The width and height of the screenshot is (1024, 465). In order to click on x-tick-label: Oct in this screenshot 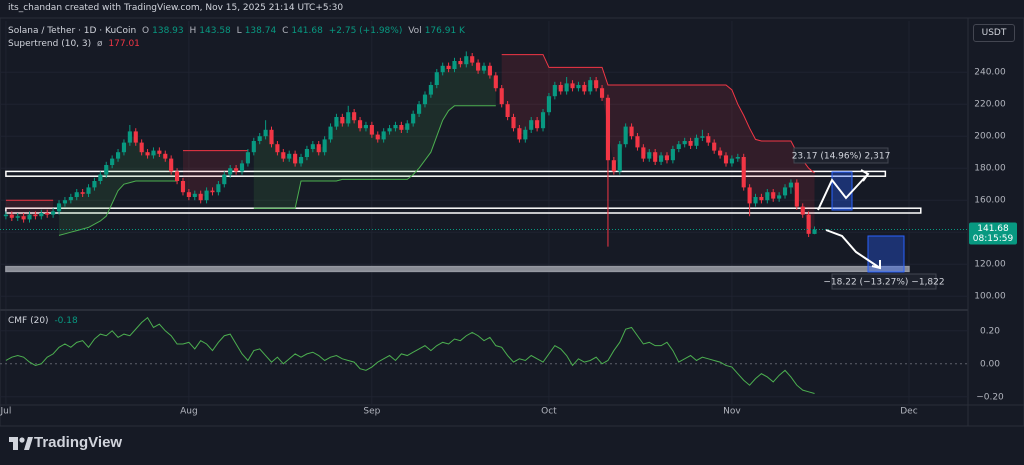, I will do `click(549, 412)`.